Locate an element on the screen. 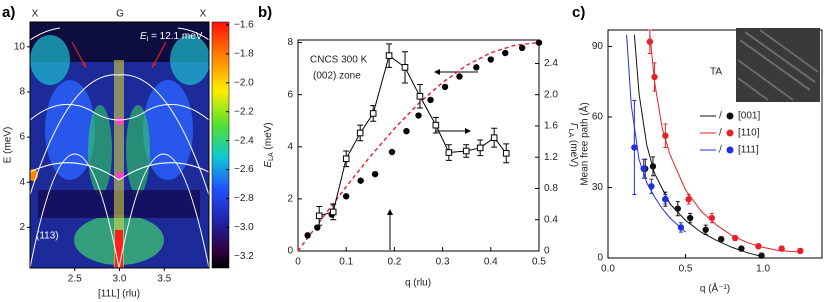  y2-axis-label: ΓLA (meV) is located at coordinates (573, 145).